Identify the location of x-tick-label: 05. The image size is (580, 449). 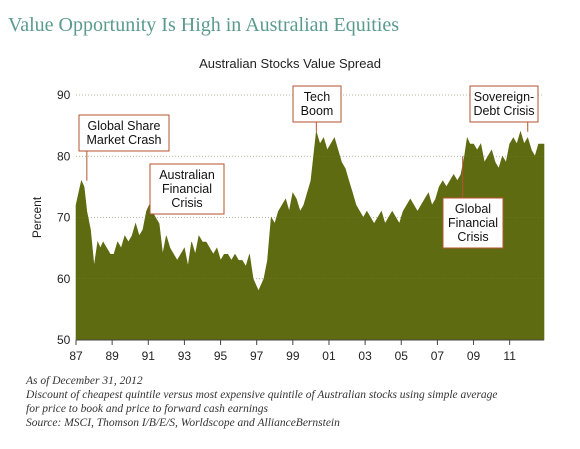
(402, 356).